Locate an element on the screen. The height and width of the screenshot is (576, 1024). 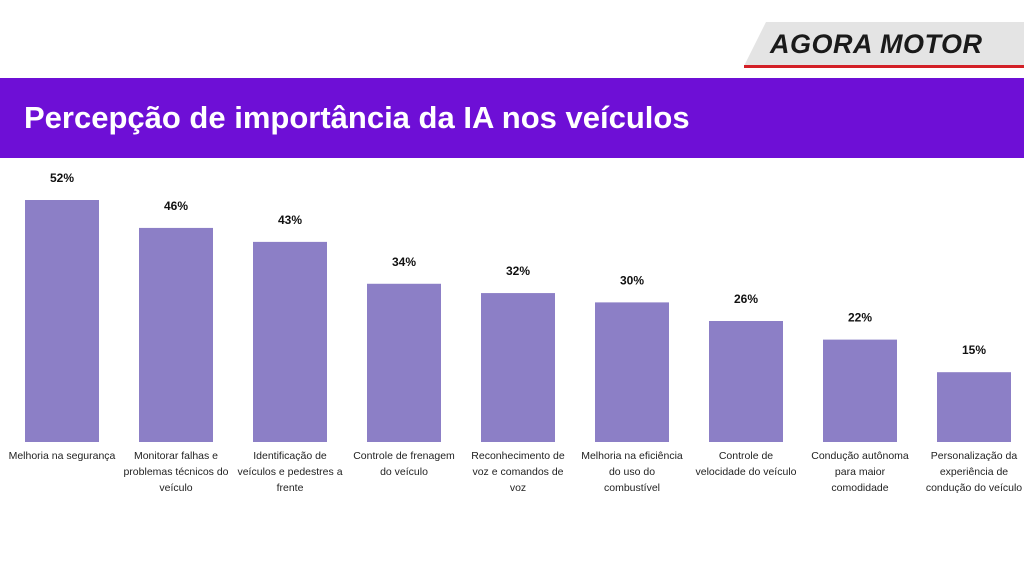
category-label-5: Reconhecimento de voz e comandos de voz is located at coordinates (518, 472).